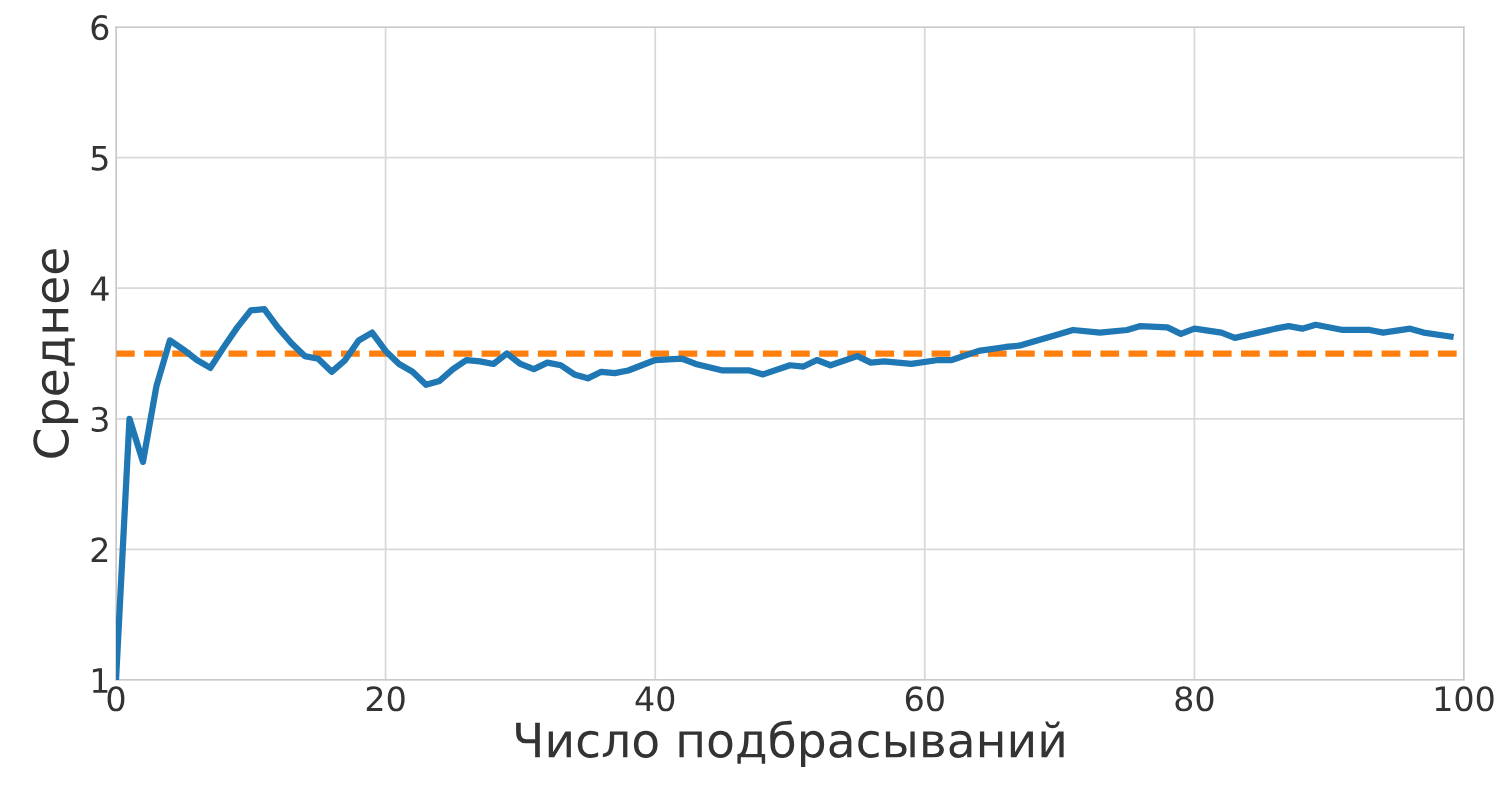 This screenshot has height=796, width=1509. I want to click on y-tick-label: 4, so click(99, 288).